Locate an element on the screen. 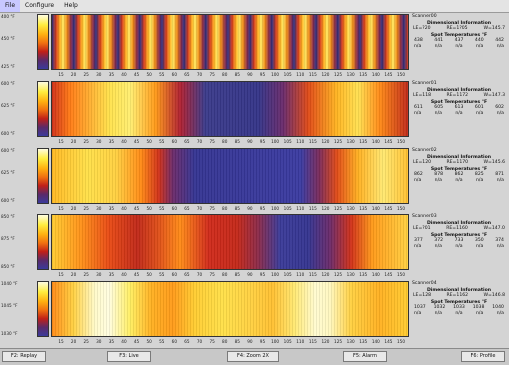  dimension-values: LE=?20 RE=1?05 W=145.7 is located at coordinates (459, 29).